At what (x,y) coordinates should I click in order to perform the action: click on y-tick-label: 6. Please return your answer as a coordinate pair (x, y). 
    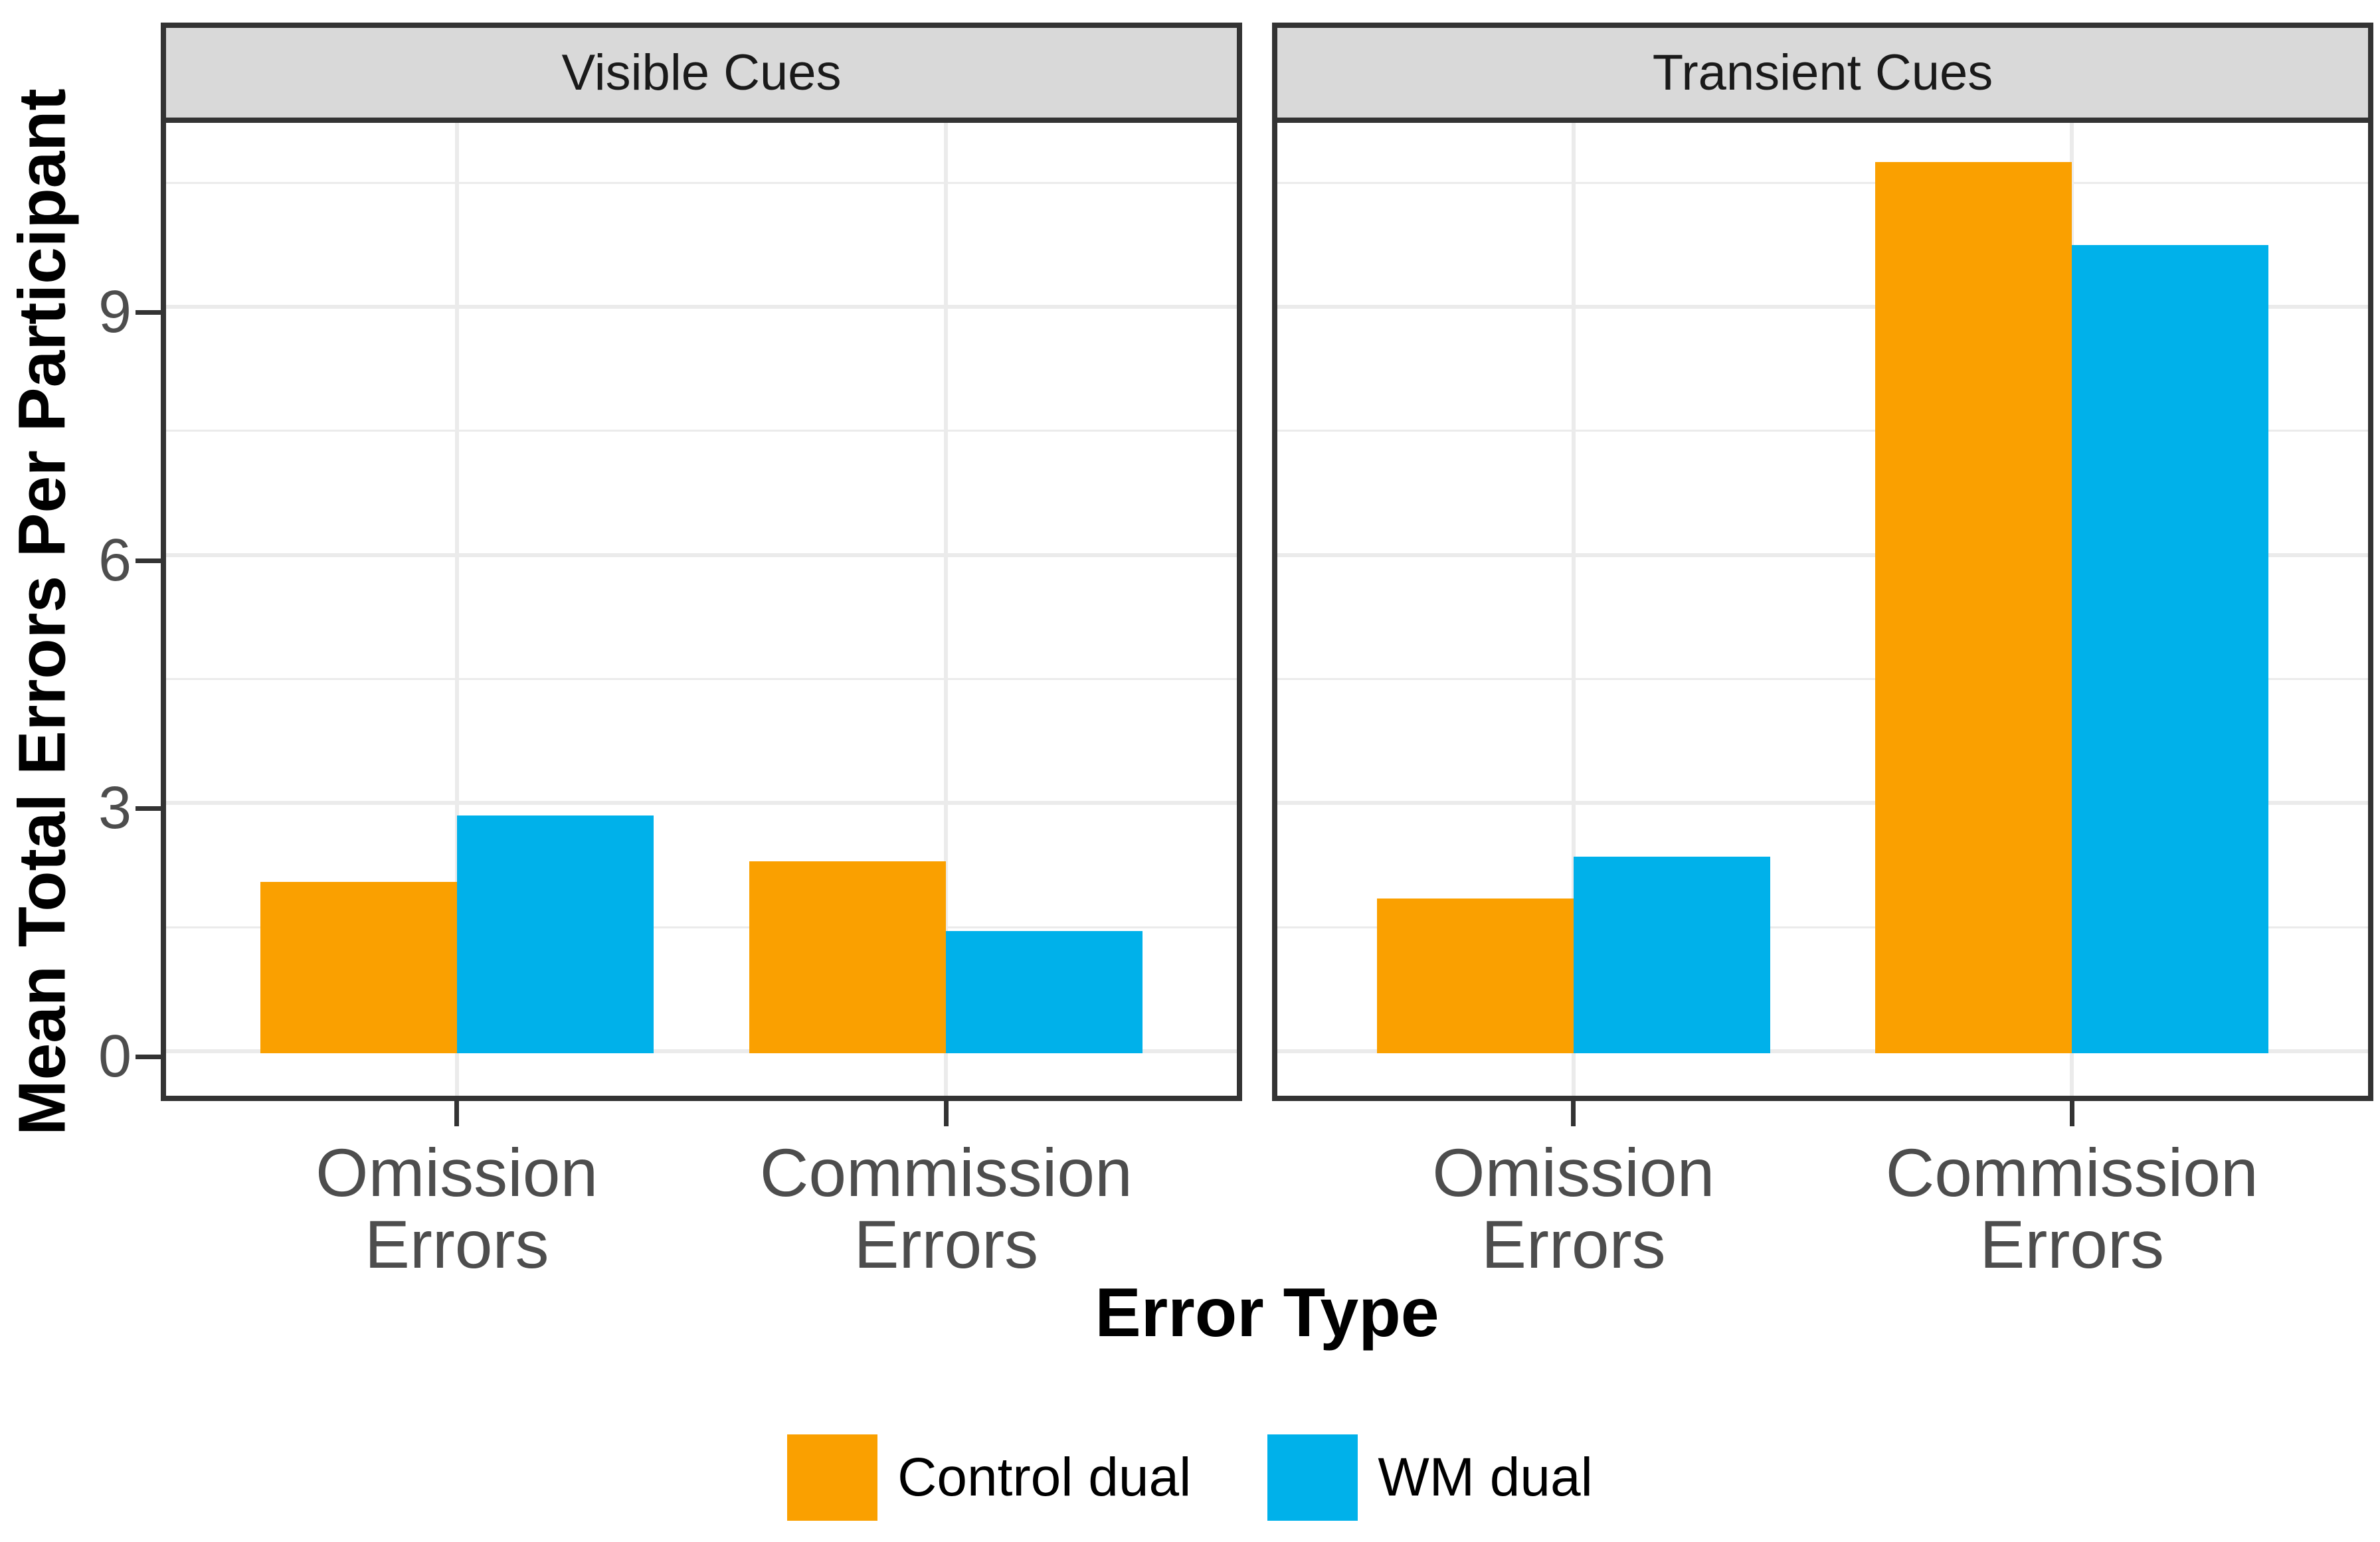
    Looking at the image, I should click on (115, 560).